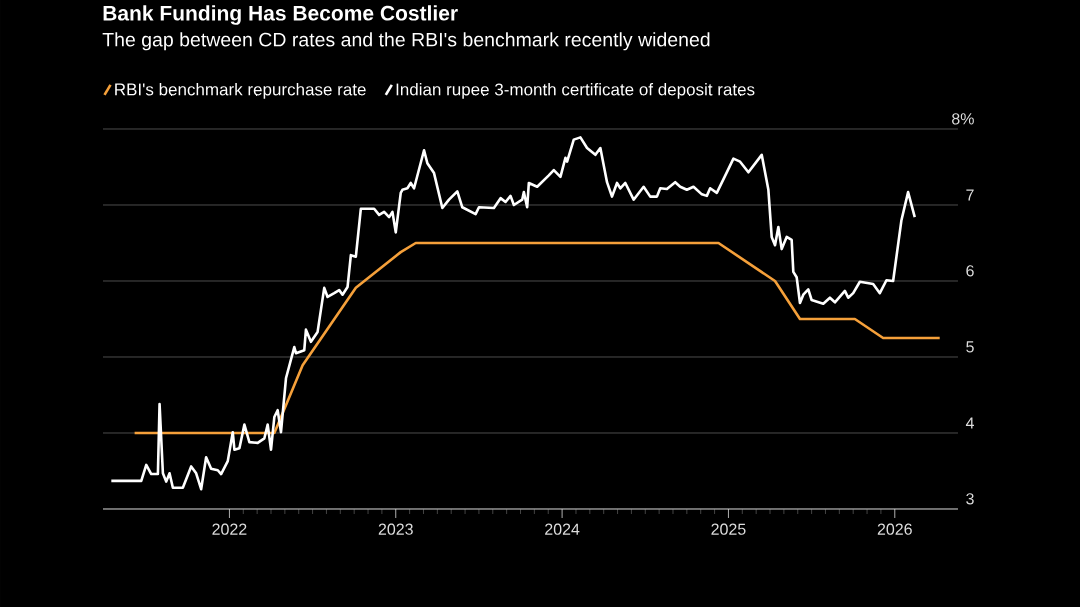 The image size is (1080, 607). Describe the element at coordinates (970, 195) in the screenshot. I see `y-tick-label: 7` at that location.